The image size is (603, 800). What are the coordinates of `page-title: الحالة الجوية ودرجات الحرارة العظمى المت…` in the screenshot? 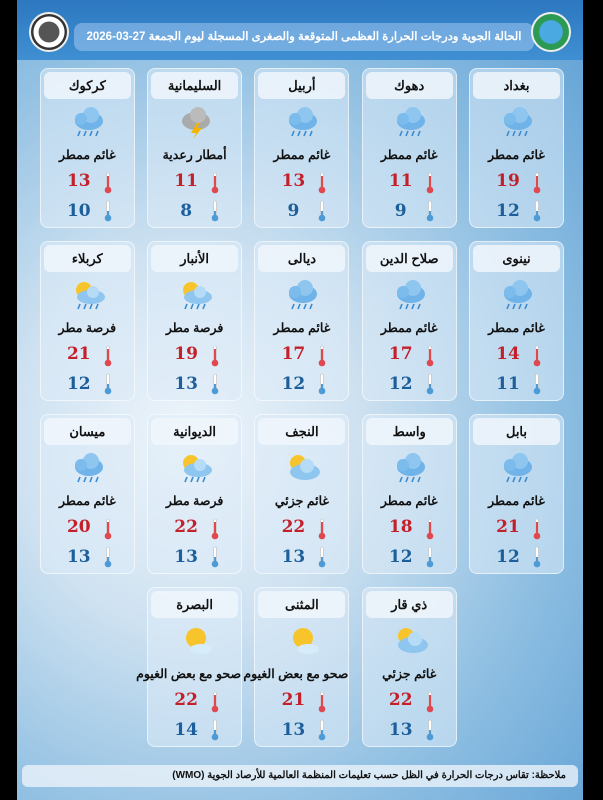 It's located at (304, 37).